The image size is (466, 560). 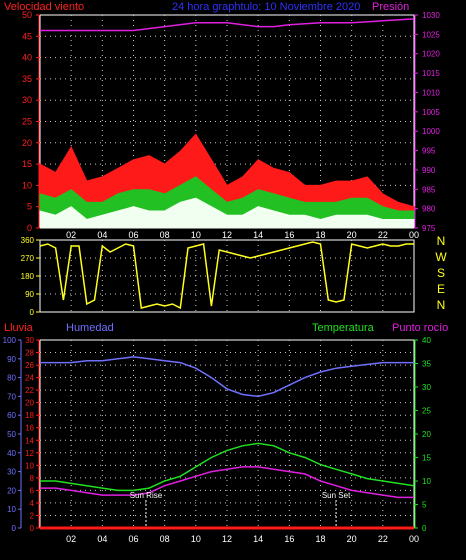 What do you see at coordinates (12, 434) in the screenshot?
I see `humidity-axis-ticks: 0 10 20 30 40 50 60 70 80 90 100` at bounding box center [12, 434].